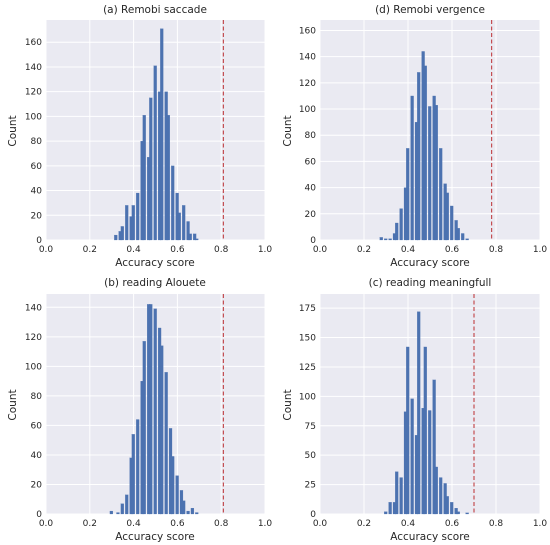 The width and height of the screenshot is (550, 545). I want to click on y-tick-label: 175, so click(307, 309).